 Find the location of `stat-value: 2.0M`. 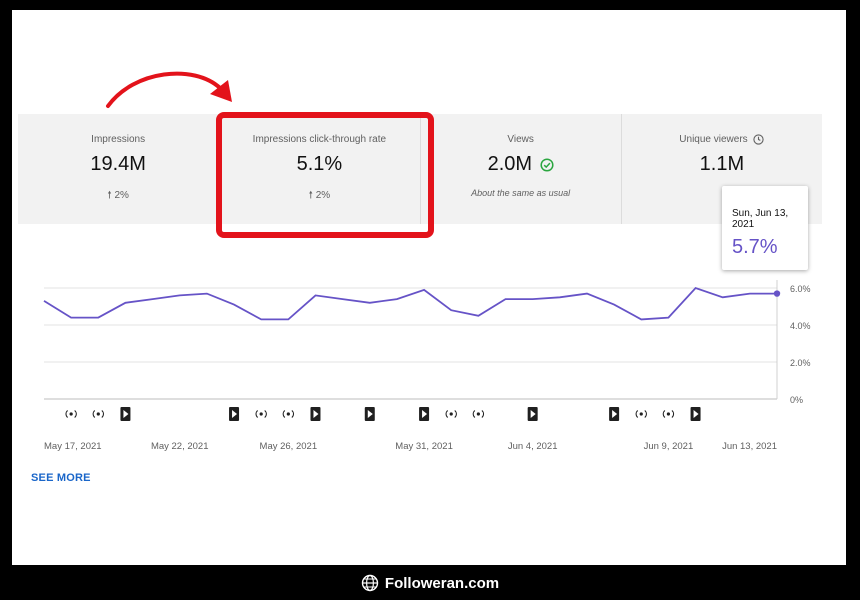

stat-value: 2.0M is located at coordinates (521, 164).